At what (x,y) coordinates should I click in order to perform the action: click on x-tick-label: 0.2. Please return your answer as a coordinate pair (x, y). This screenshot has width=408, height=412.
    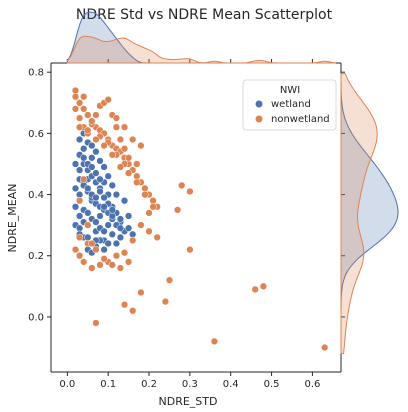
    Looking at the image, I should click on (149, 384).